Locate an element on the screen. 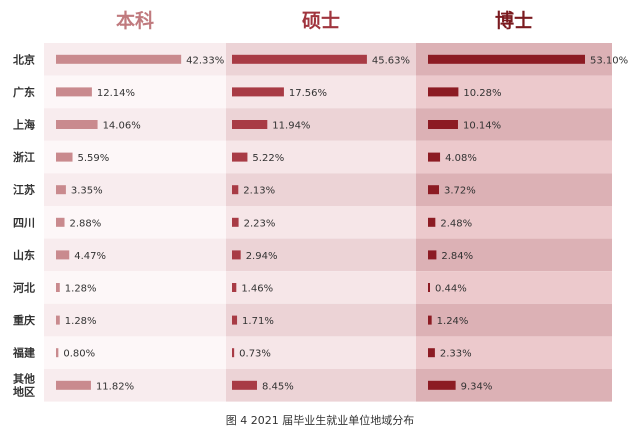  data-label: 4.08% is located at coordinates (461, 158).